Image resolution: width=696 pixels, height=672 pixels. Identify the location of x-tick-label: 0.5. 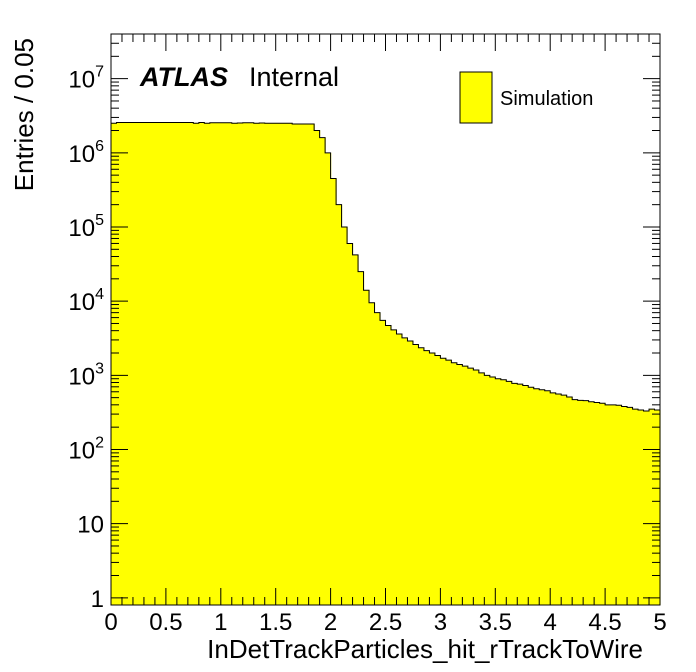
(165, 622).